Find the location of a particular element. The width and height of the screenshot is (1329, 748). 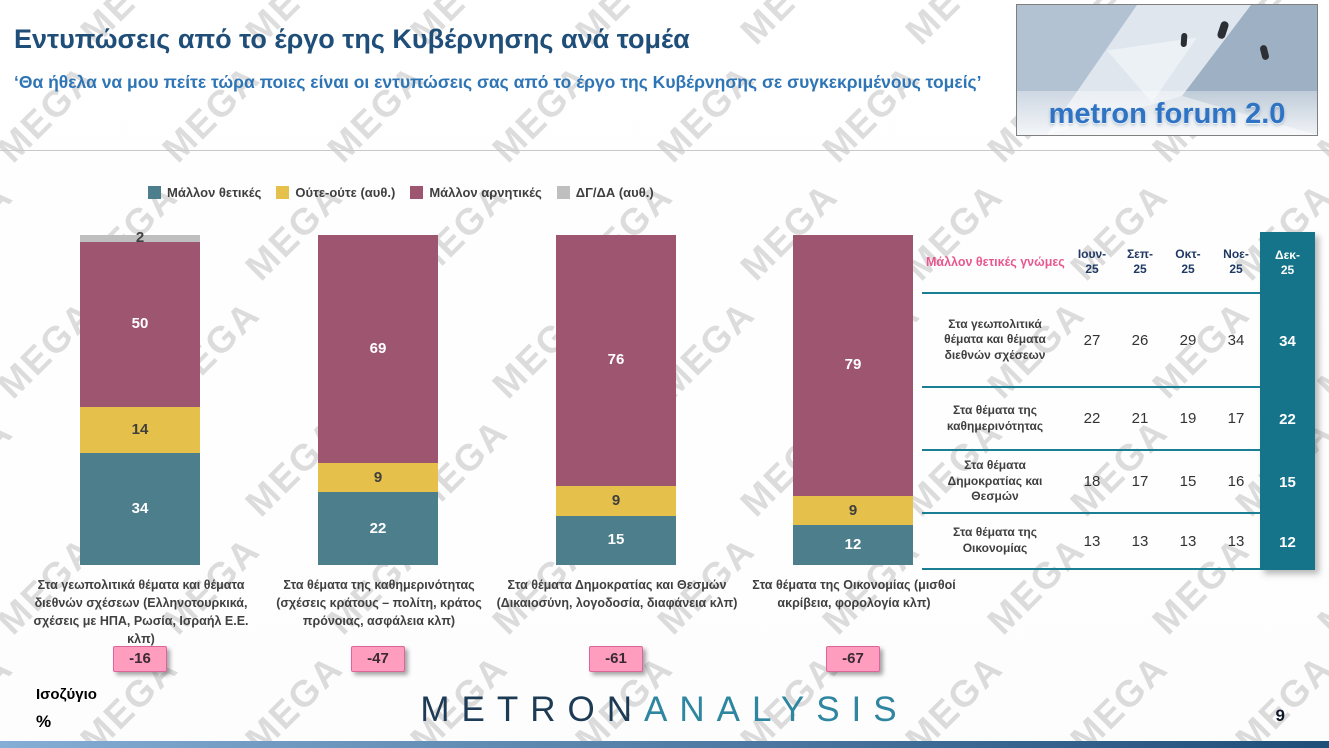

bar-value: 15 is located at coordinates (616, 540).